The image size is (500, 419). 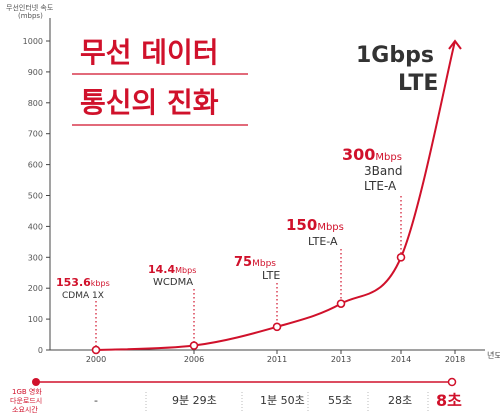 What do you see at coordinates (271, 275) in the screenshot?
I see `annotation-tech-lte: LTE` at bounding box center [271, 275].